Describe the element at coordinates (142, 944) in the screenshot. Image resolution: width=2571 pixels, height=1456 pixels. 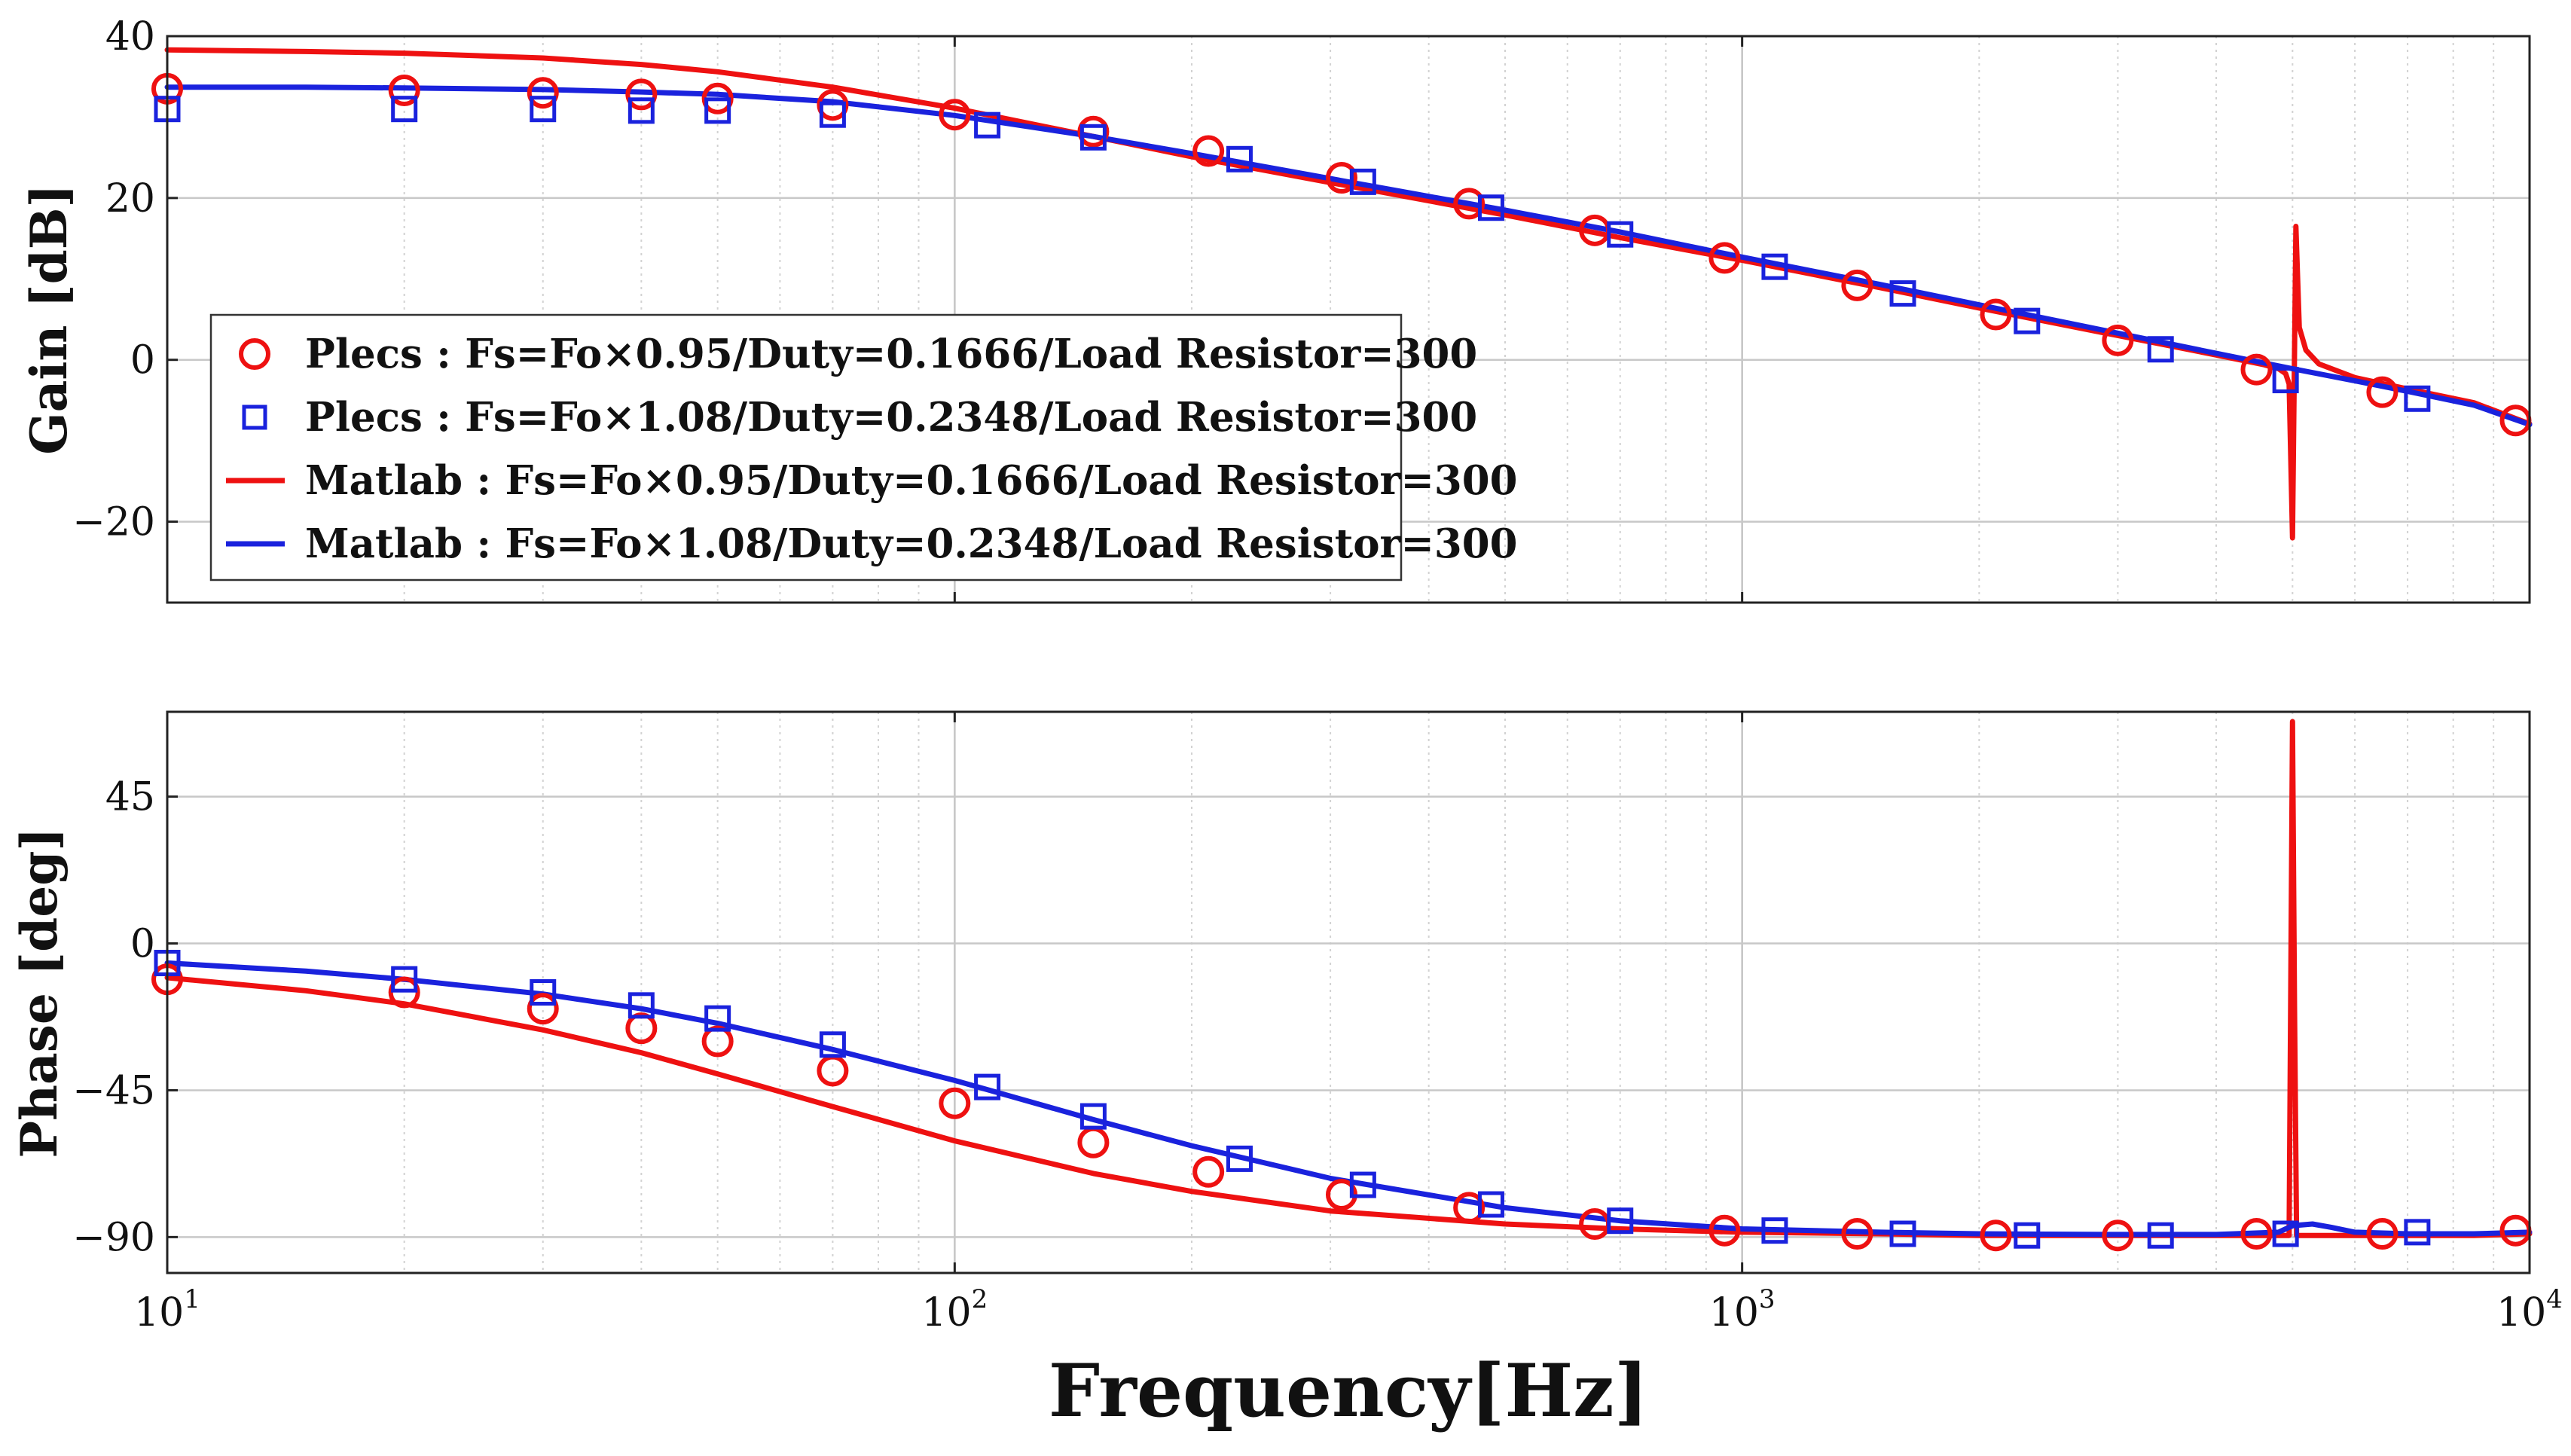
I see `phase-y-tick-label: 0` at that location.